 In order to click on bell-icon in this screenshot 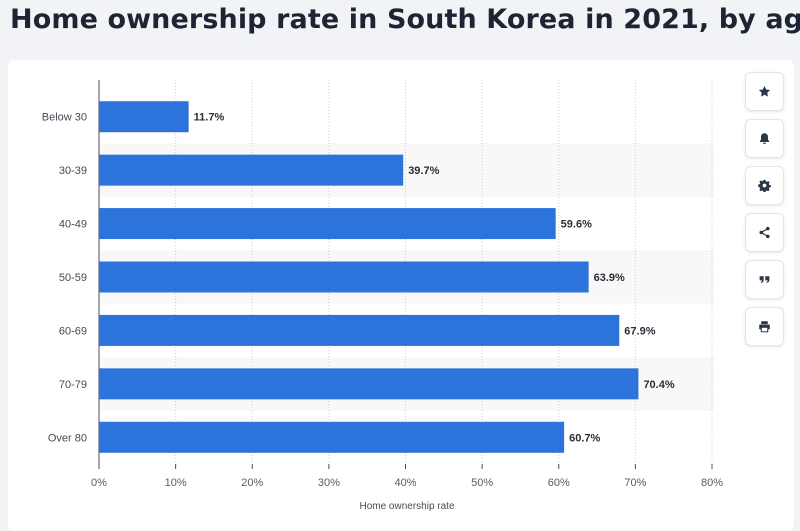, I will do `click(764, 139)`.